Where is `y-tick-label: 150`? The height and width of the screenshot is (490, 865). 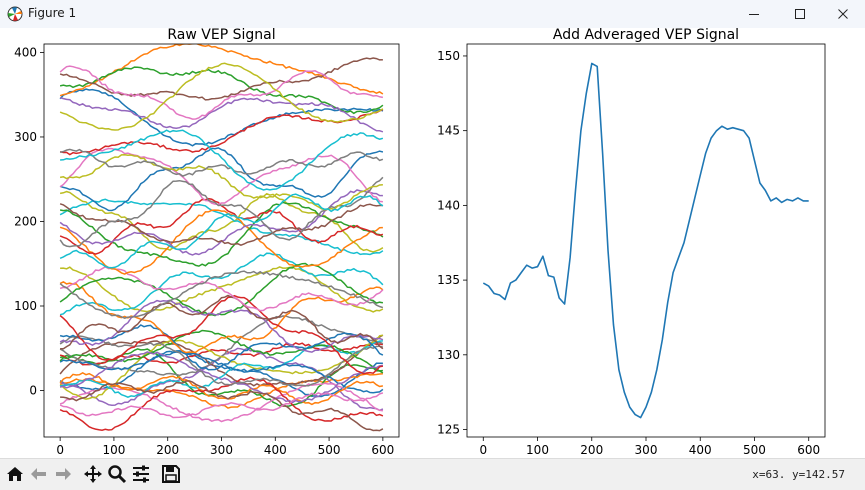
y-tick-label: 150 is located at coordinates (448, 56).